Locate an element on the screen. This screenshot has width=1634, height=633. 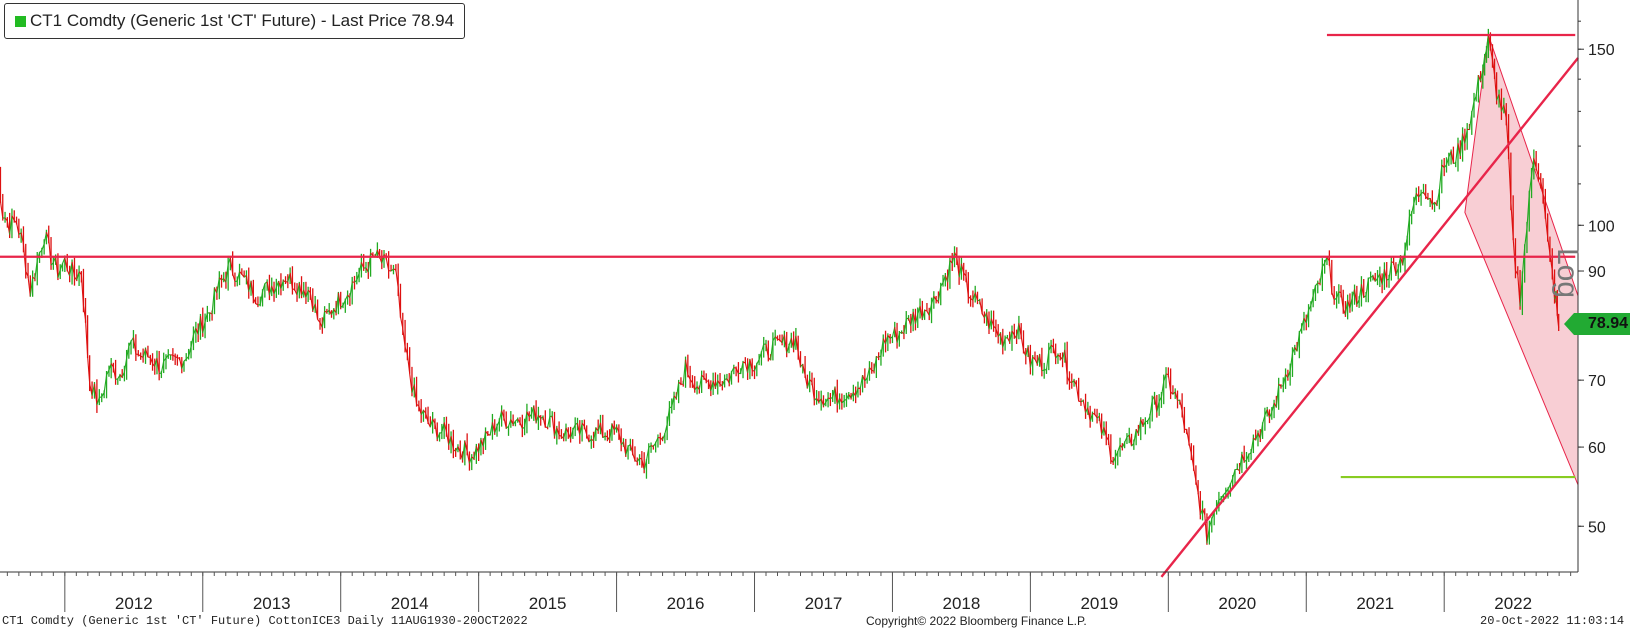
y-tick-label: 70 is located at coordinates (1597, 381).